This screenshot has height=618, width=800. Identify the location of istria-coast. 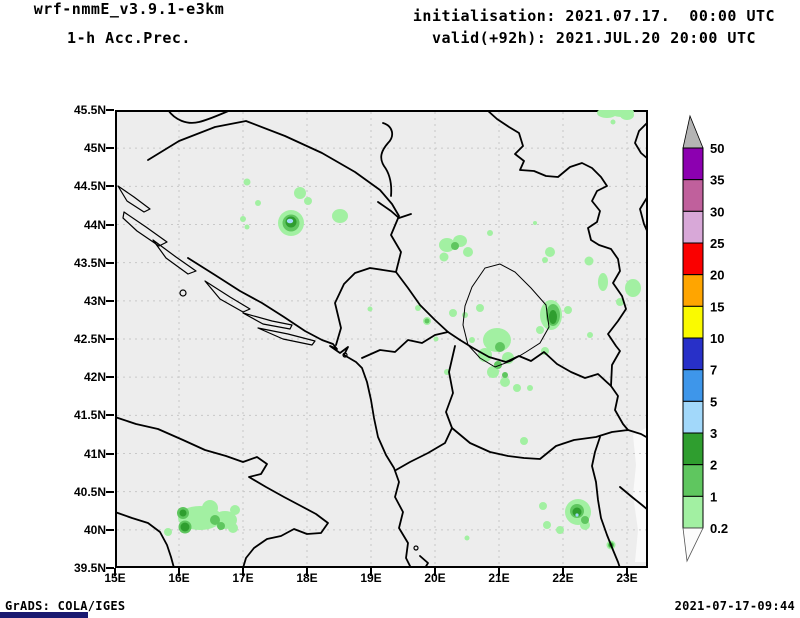
(199, 116).